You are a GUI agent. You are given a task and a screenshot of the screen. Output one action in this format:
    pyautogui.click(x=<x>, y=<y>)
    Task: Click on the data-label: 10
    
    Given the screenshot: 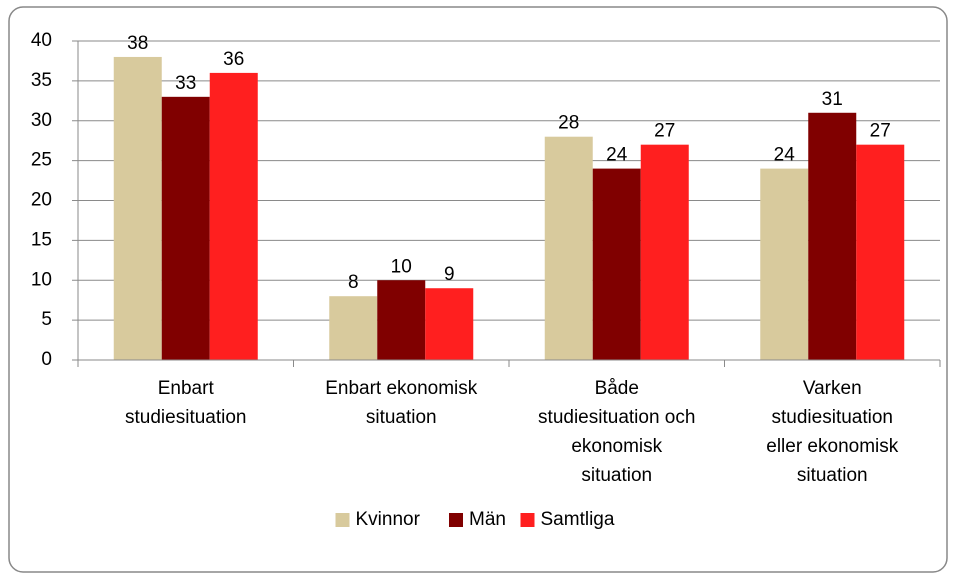 What is the action you would take?
    pyautogui.click(x=401, y=266)
    